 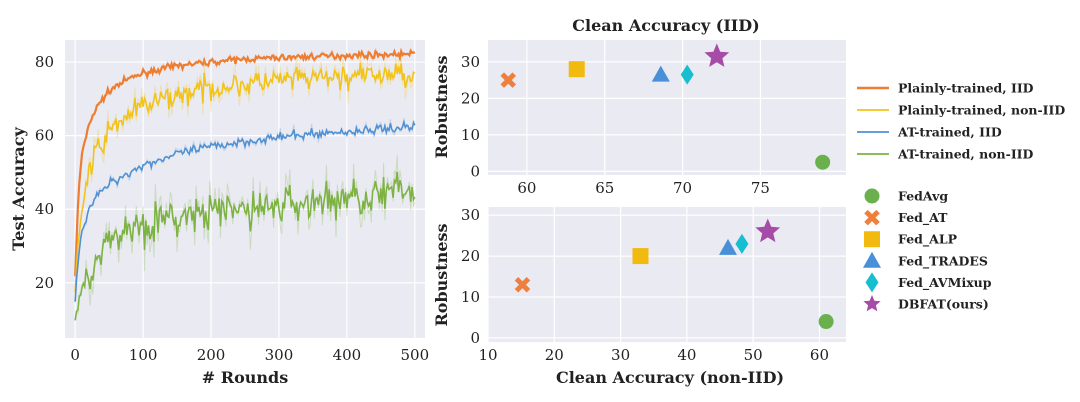 I want to click on y-tick-label: 60, so click(x=44, y=136).